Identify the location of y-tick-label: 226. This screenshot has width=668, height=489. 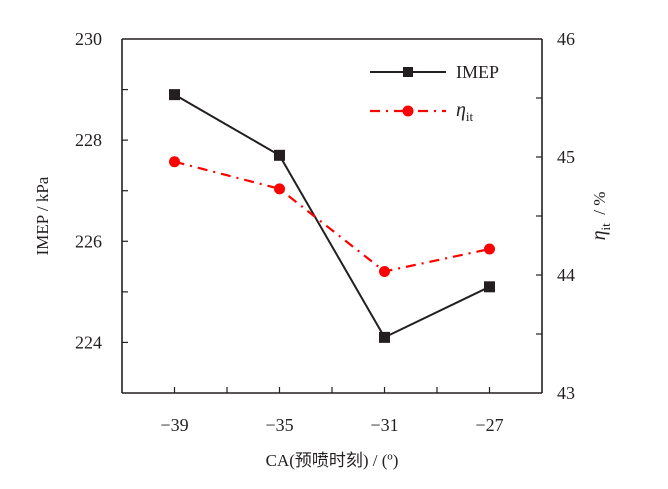
(88, 241).